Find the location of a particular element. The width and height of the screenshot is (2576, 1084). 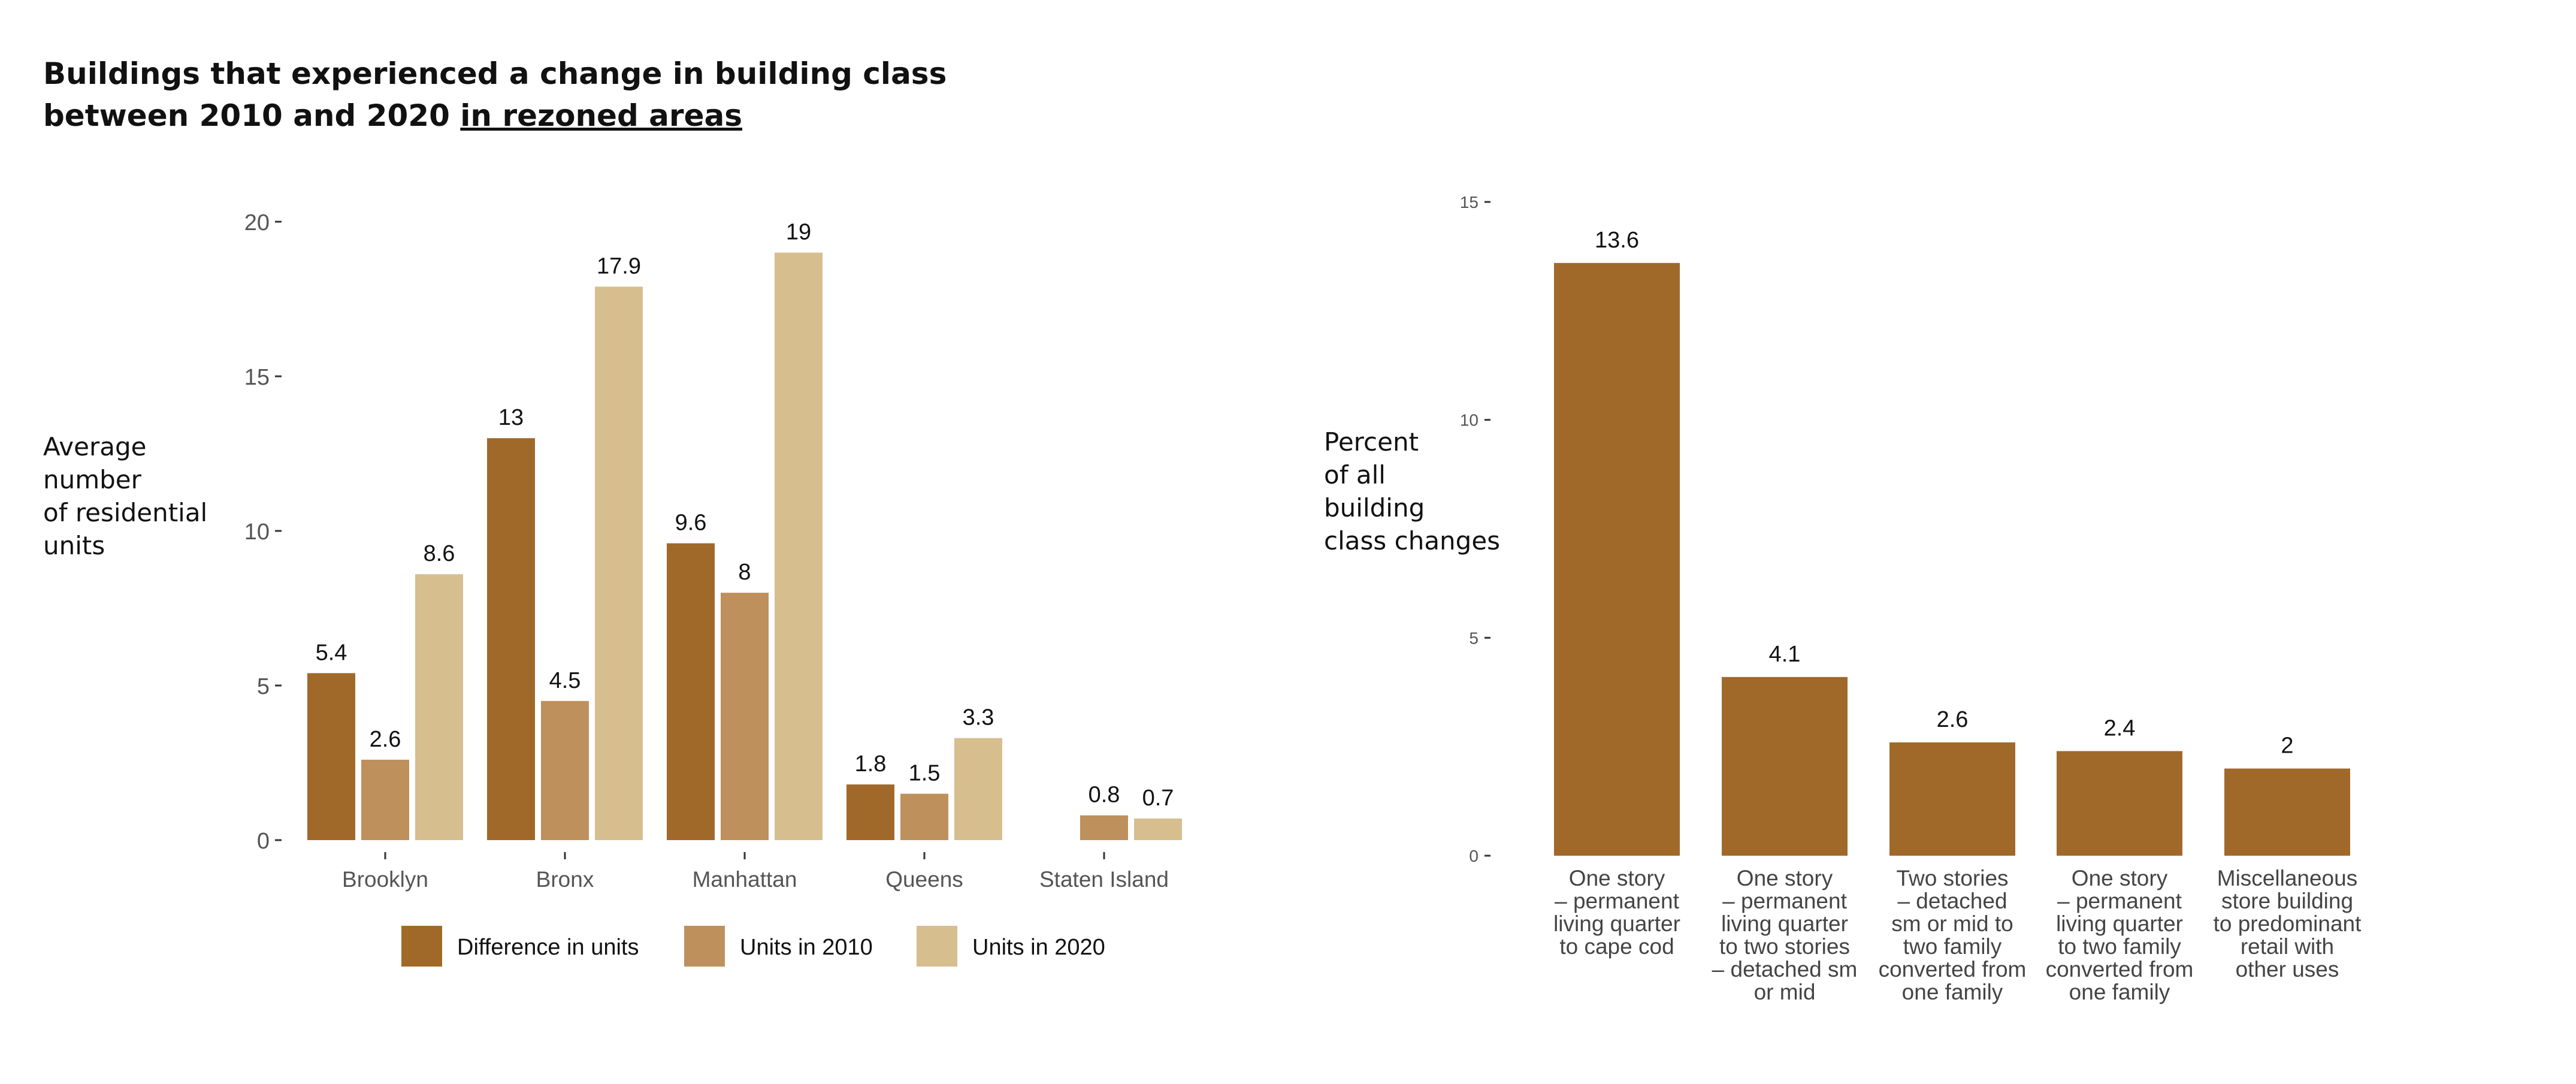

left-y-label-line-4: units is located at coordinates (74, 545).